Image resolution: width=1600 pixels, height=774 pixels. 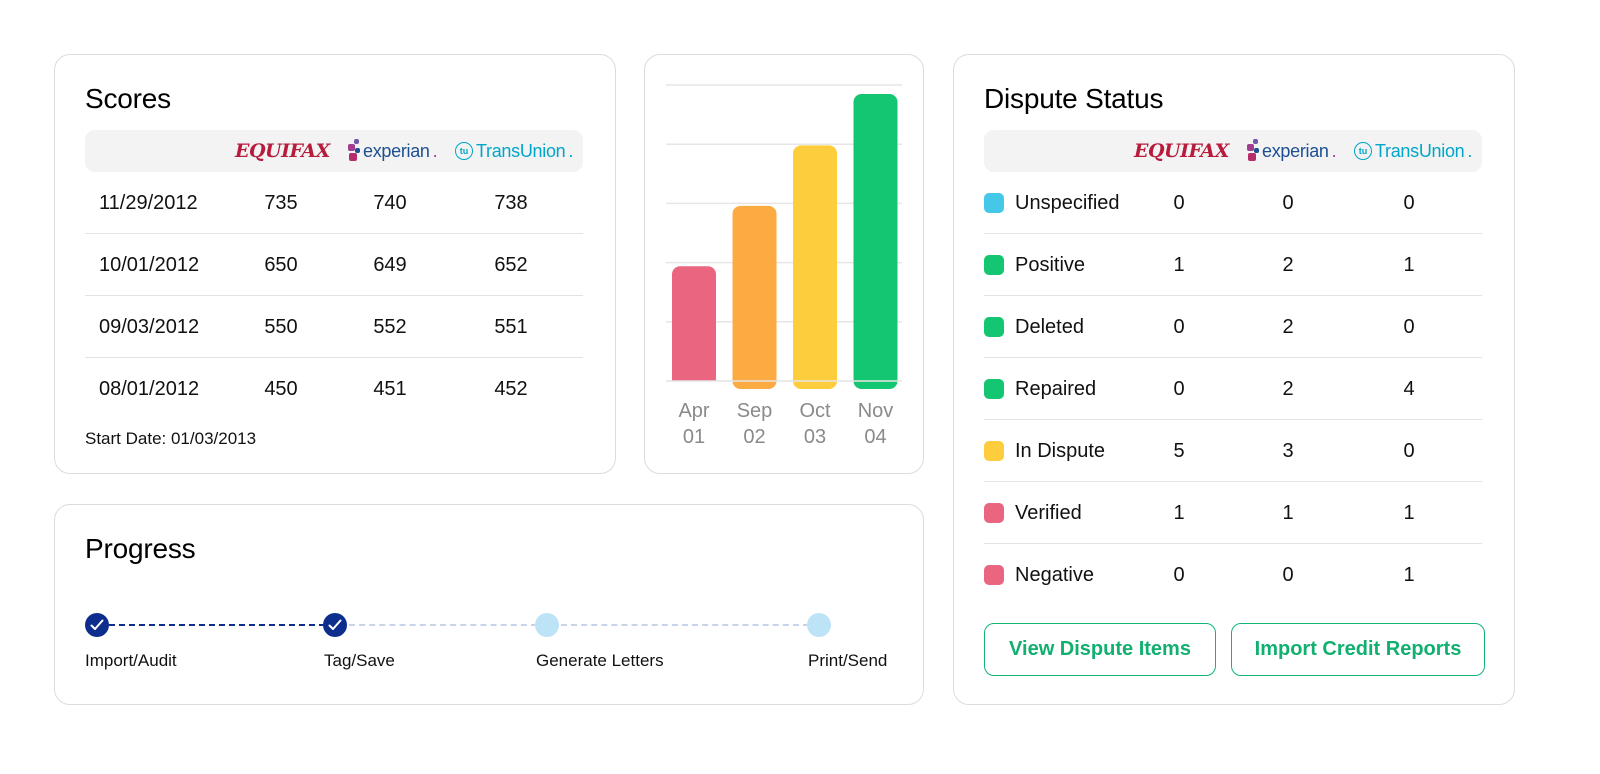 I want to click on dispute-bureau-header: EQUIFAX experian. tu TransUnion., so click(x=1233, y=151).